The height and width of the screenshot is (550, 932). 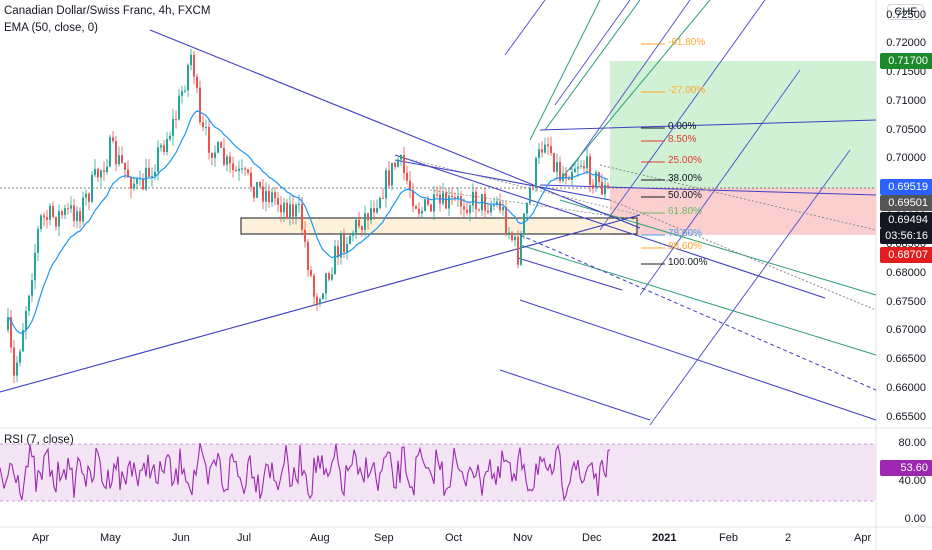 What do you see at coordinates (51, 28) in the screenshot?
I see `ema-legend: EMA (50, close, 0)` at bounding box center [51, 28].